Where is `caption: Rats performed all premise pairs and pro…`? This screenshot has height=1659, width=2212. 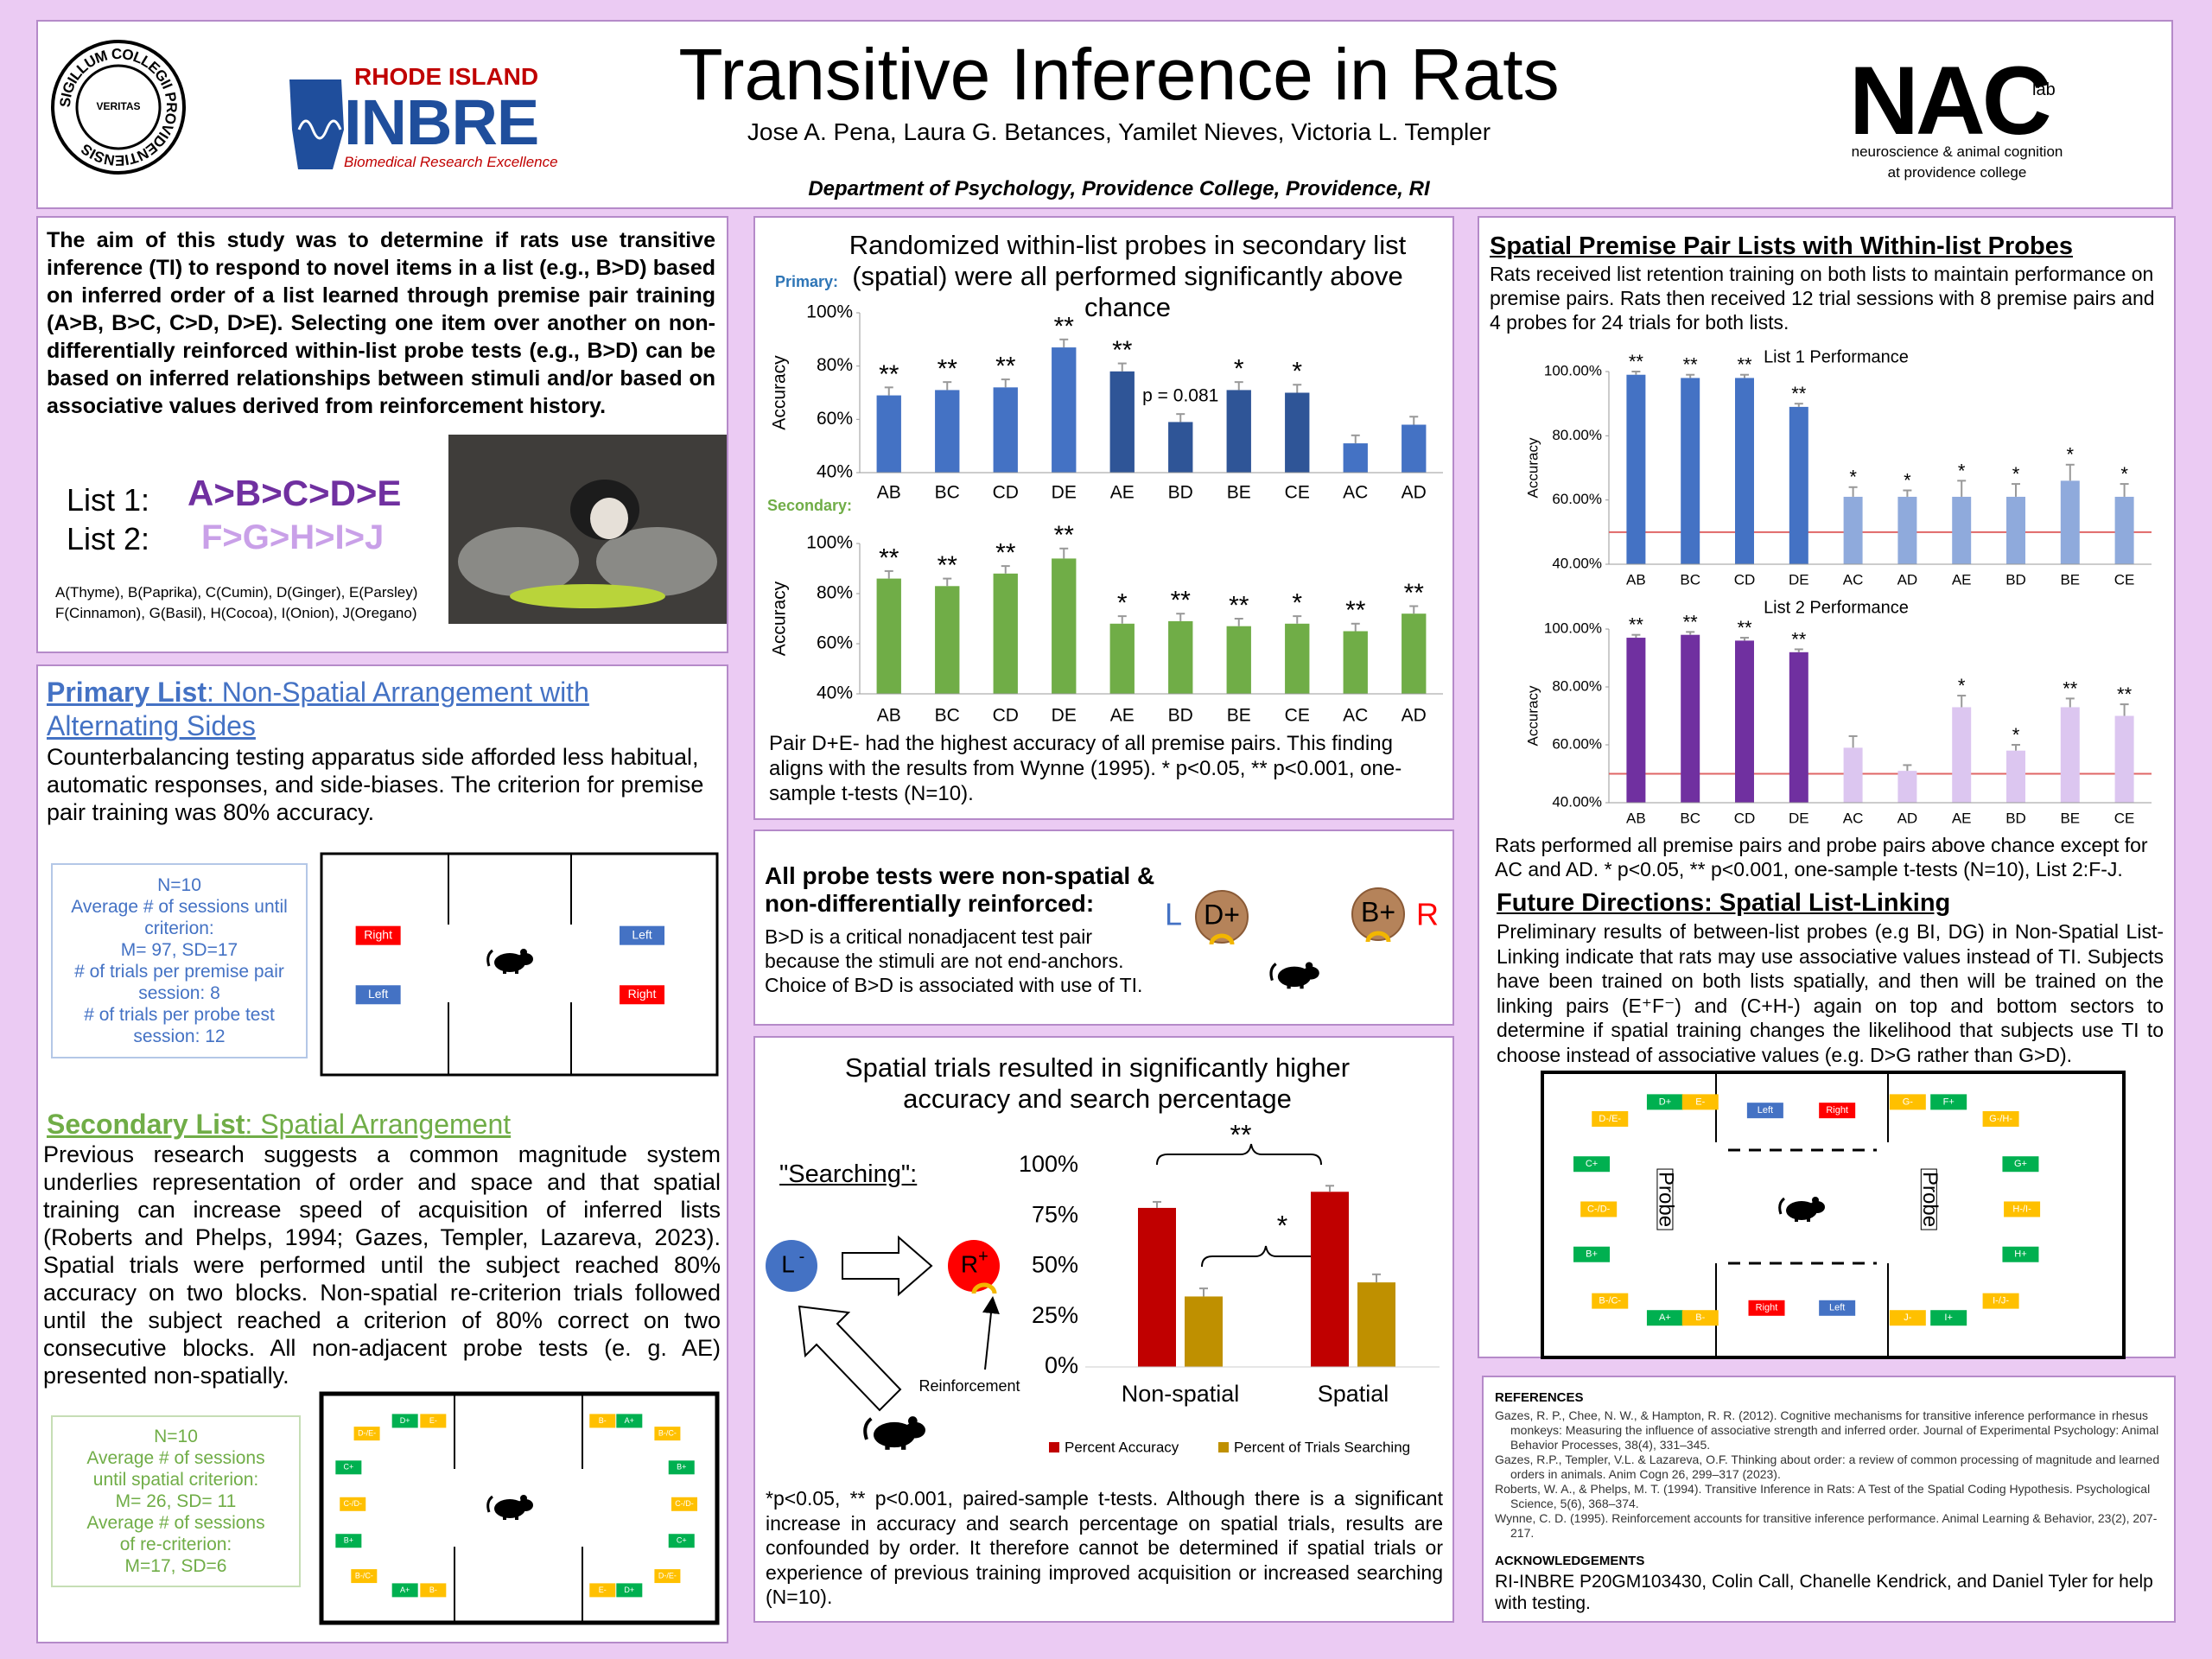
caption: Rats performed all premise pairs and pro… is located at coordinates (1821, 857).